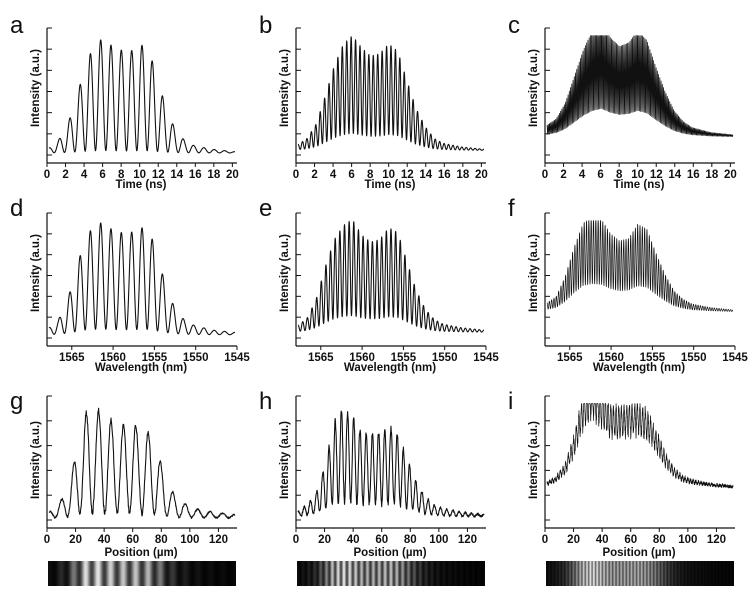 The image size is (755, 597). Describe the element at coordinates (141, 185) in the screenshot. I see `x-axis-title-a: Time (ns)` at that location.